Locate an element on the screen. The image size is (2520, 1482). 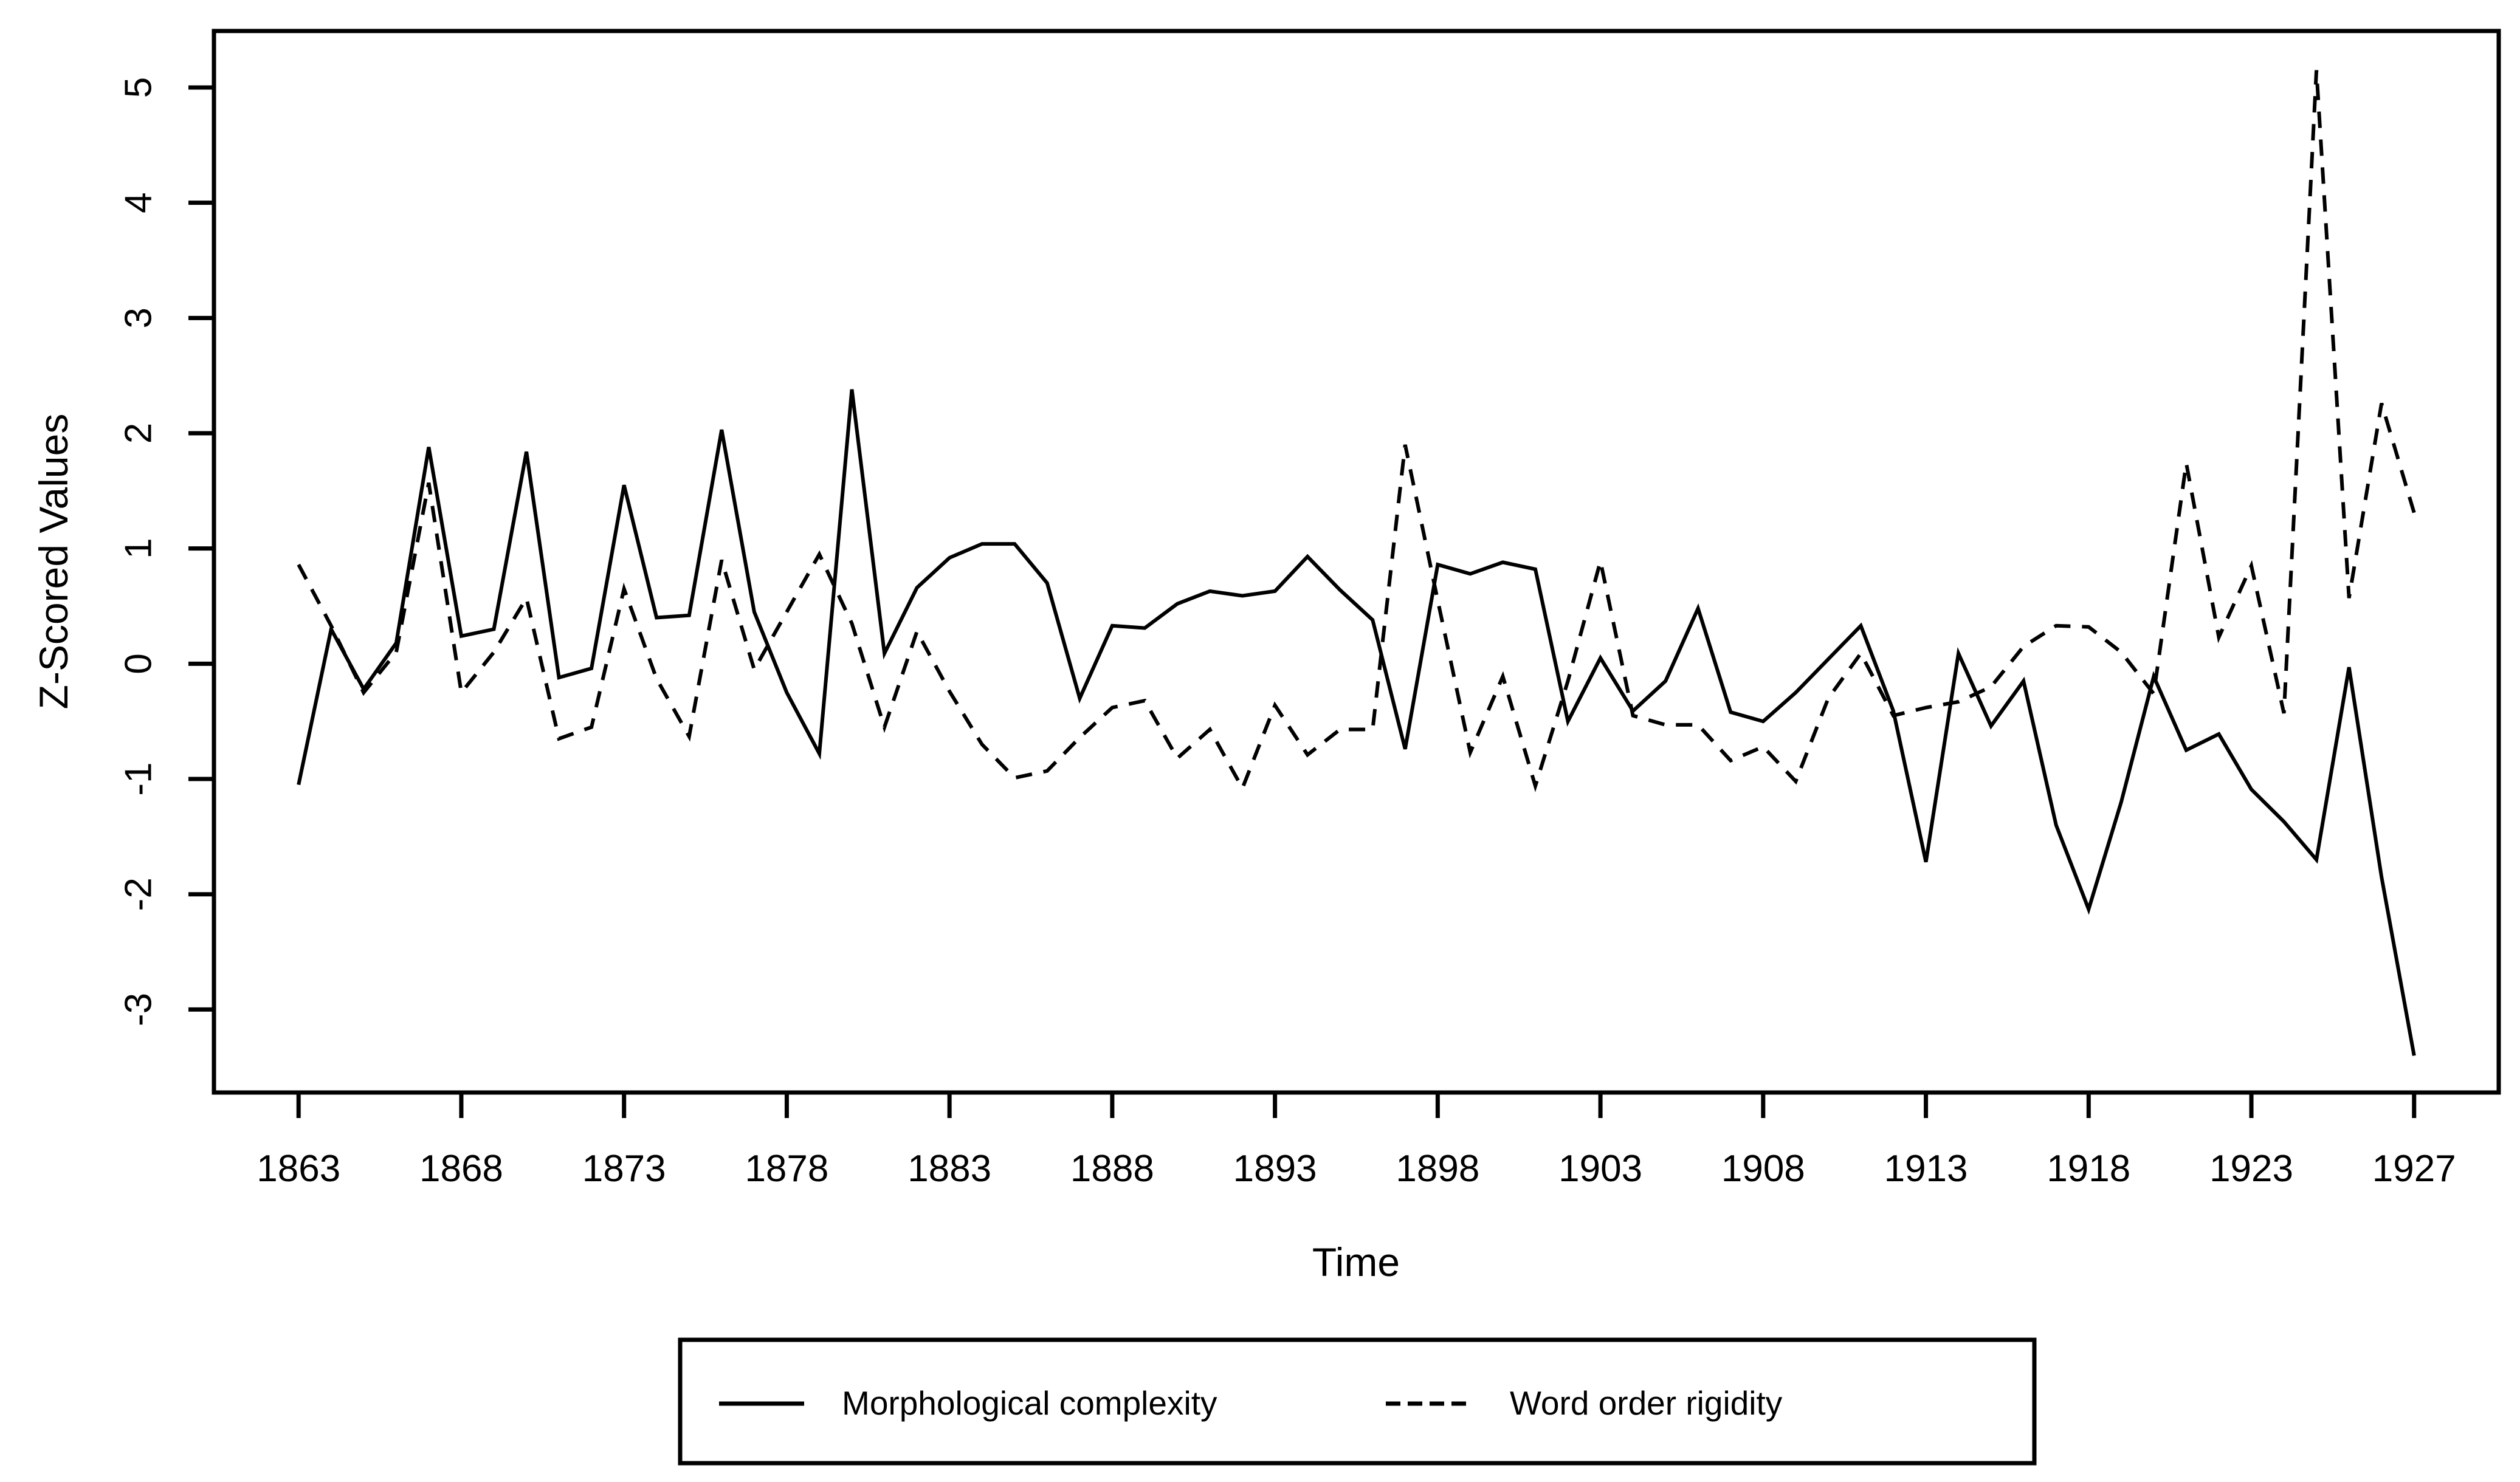
x-tick-label: 1898 is located at coordinates (1437, 1169).